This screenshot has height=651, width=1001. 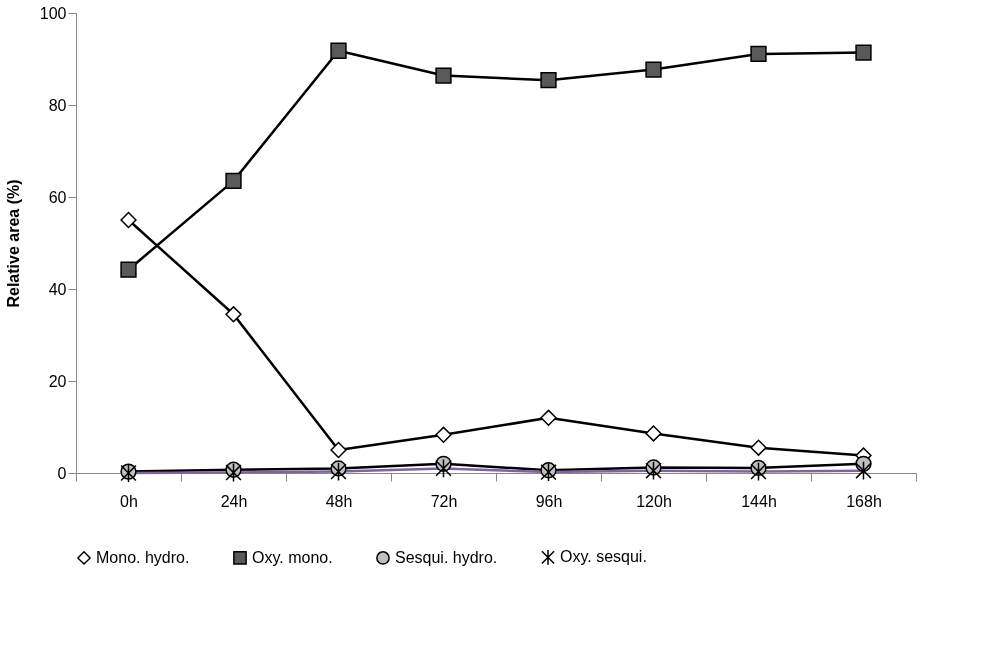 What do you see at coordinates (759, 501) in the screenshot?
I see `x-tick-label: 144h` at bounding box center [759, 501].